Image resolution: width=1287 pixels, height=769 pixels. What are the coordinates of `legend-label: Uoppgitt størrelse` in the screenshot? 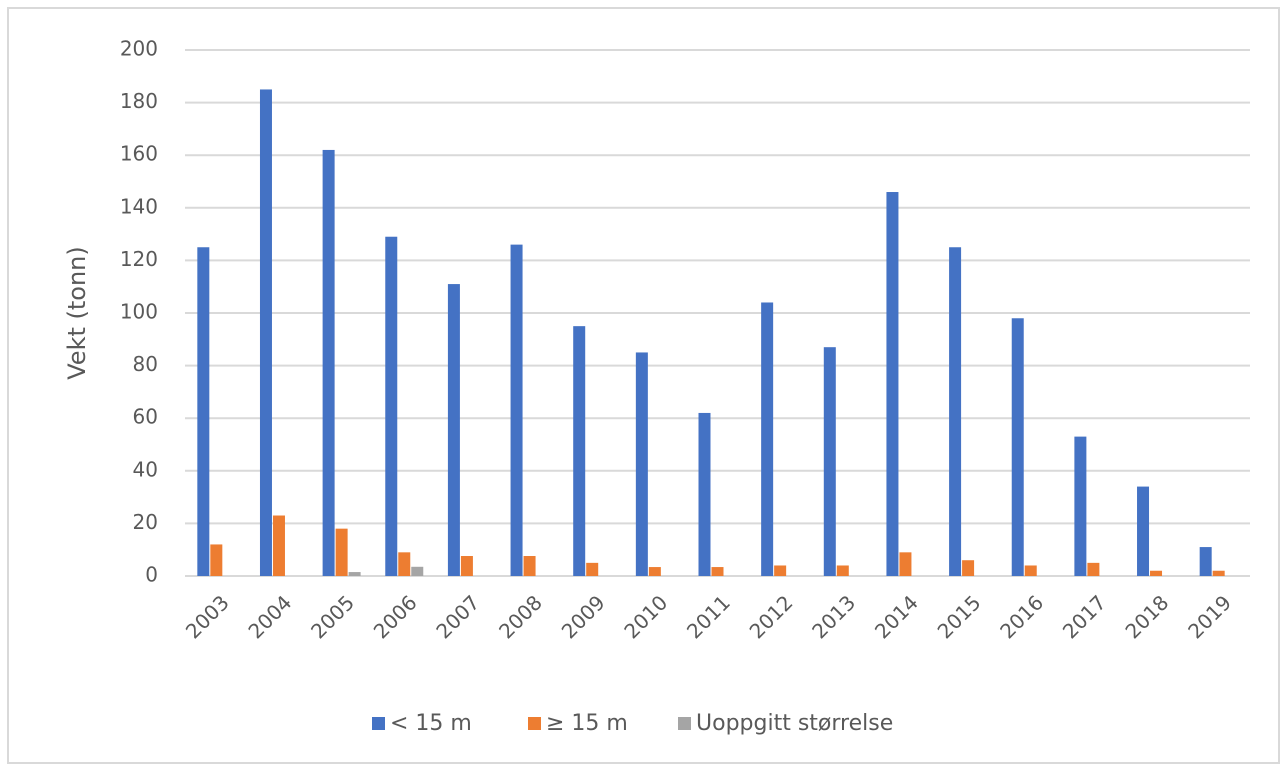 It's located at (794, 723).